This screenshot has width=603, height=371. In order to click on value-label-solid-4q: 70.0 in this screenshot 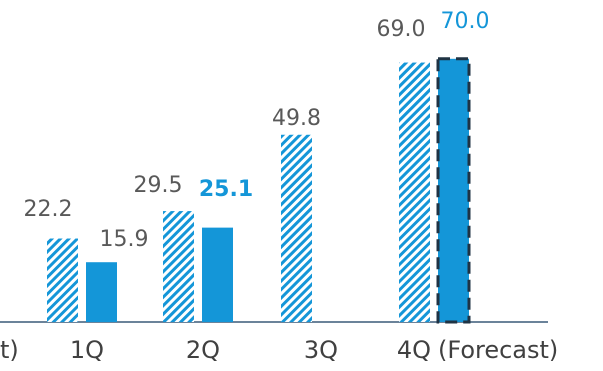, I will do `click(465, 21)`.